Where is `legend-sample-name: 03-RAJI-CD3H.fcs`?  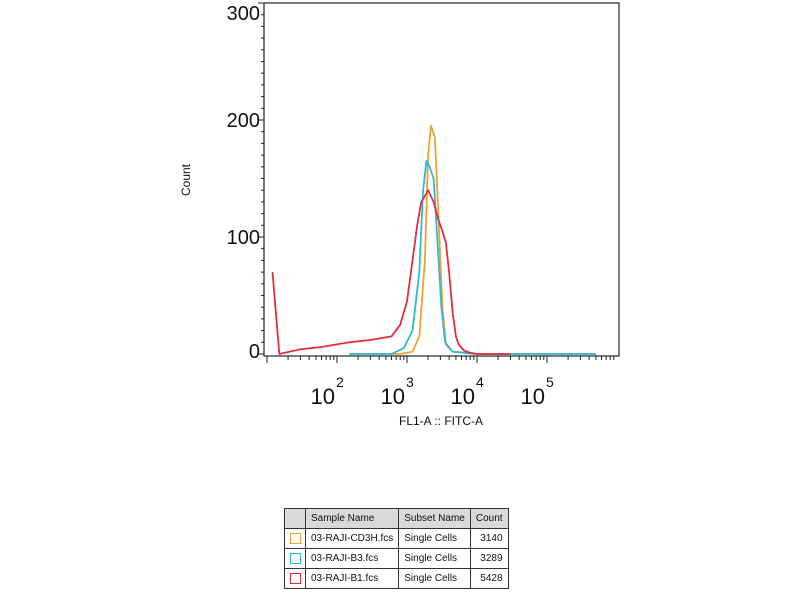 legend-sample-name: 03-RAJI-CD3H.fcs is located at coordinates (352, 538).